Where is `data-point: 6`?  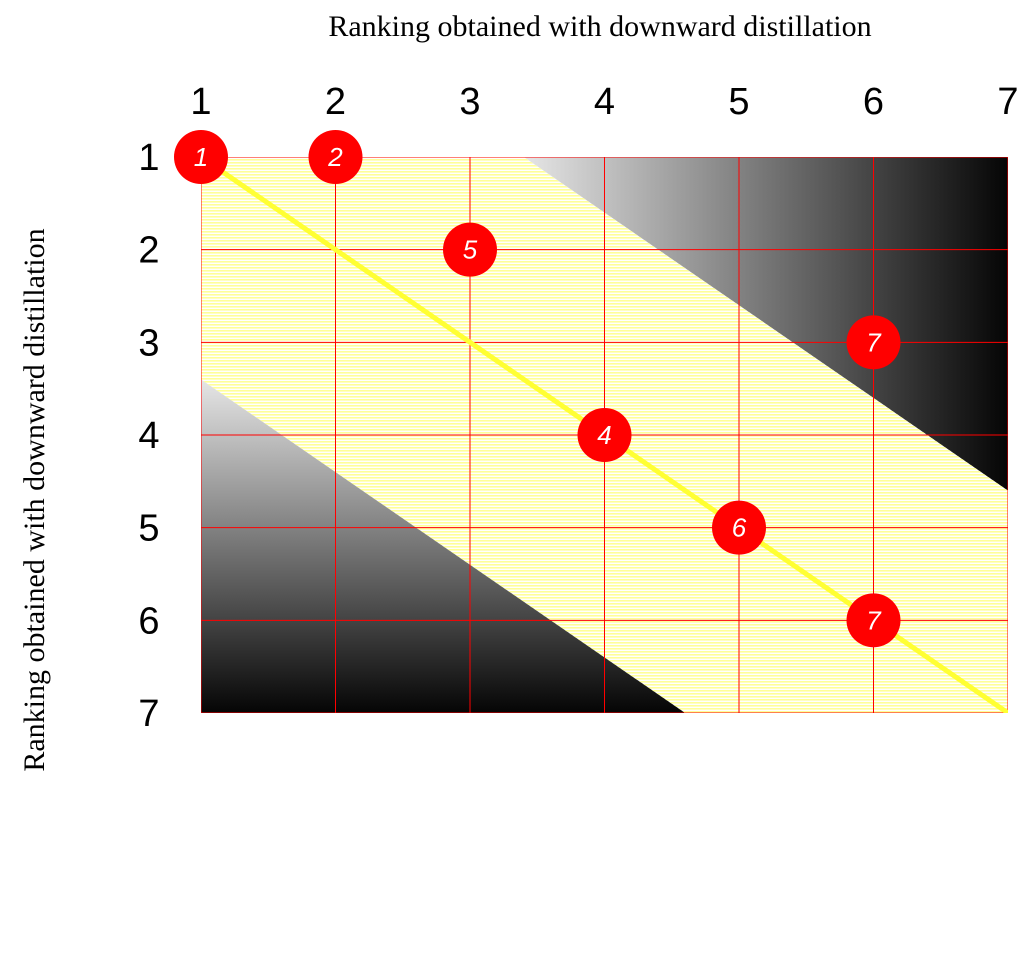
data-point: 6 is located at coordinates (739, 527).